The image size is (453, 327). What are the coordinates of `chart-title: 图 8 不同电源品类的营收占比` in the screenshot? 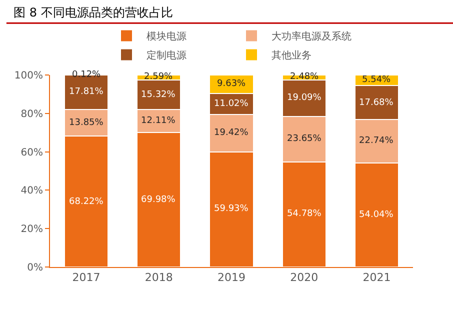 It's located at (93, 13).